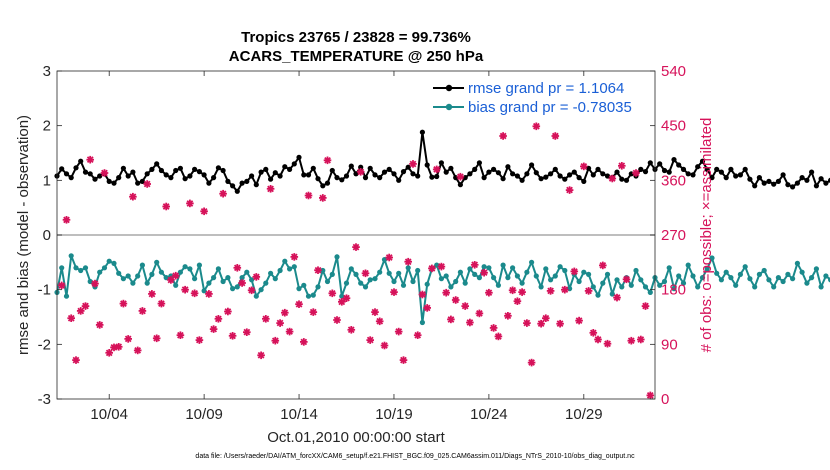 The image size is (830, 470). I want to click on legend-rmse-label: rmse grand pr = 1.1064, so click(546, 88).